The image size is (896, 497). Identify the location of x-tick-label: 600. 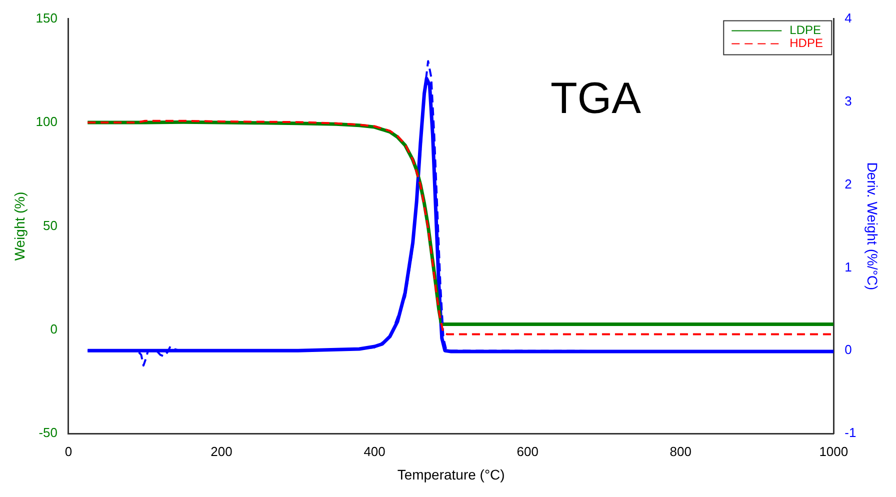
(527, 451).